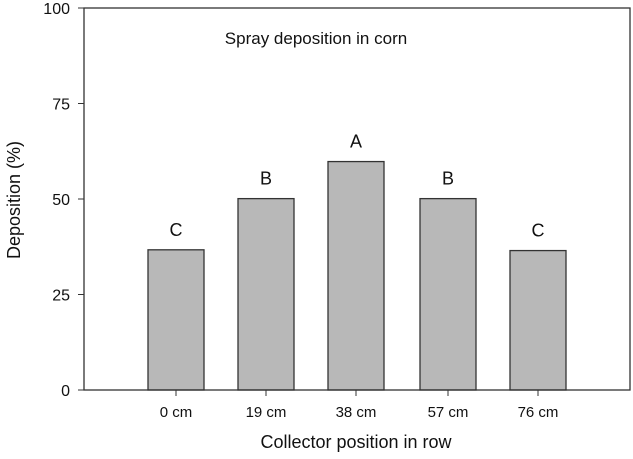  I want to click on x-tick-label: 19 cm, so click(266, 412).